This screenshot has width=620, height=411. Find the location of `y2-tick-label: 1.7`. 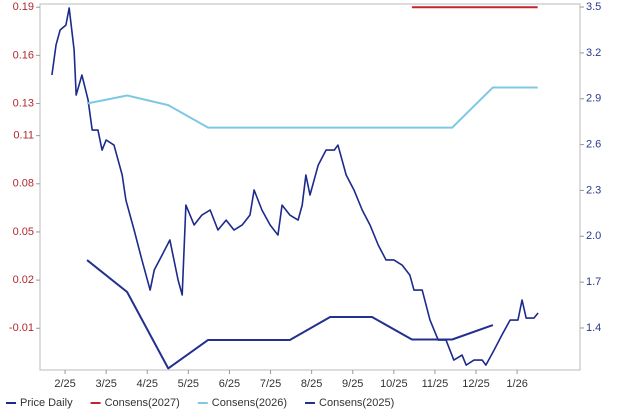

y2-tick-label: 1.7 is located at coordinates (593, 282).